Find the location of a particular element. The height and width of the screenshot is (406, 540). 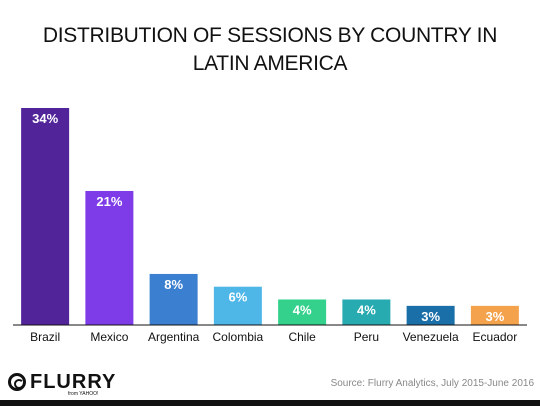

value-label-argentina: 8% is located at coordinates (173, 284).